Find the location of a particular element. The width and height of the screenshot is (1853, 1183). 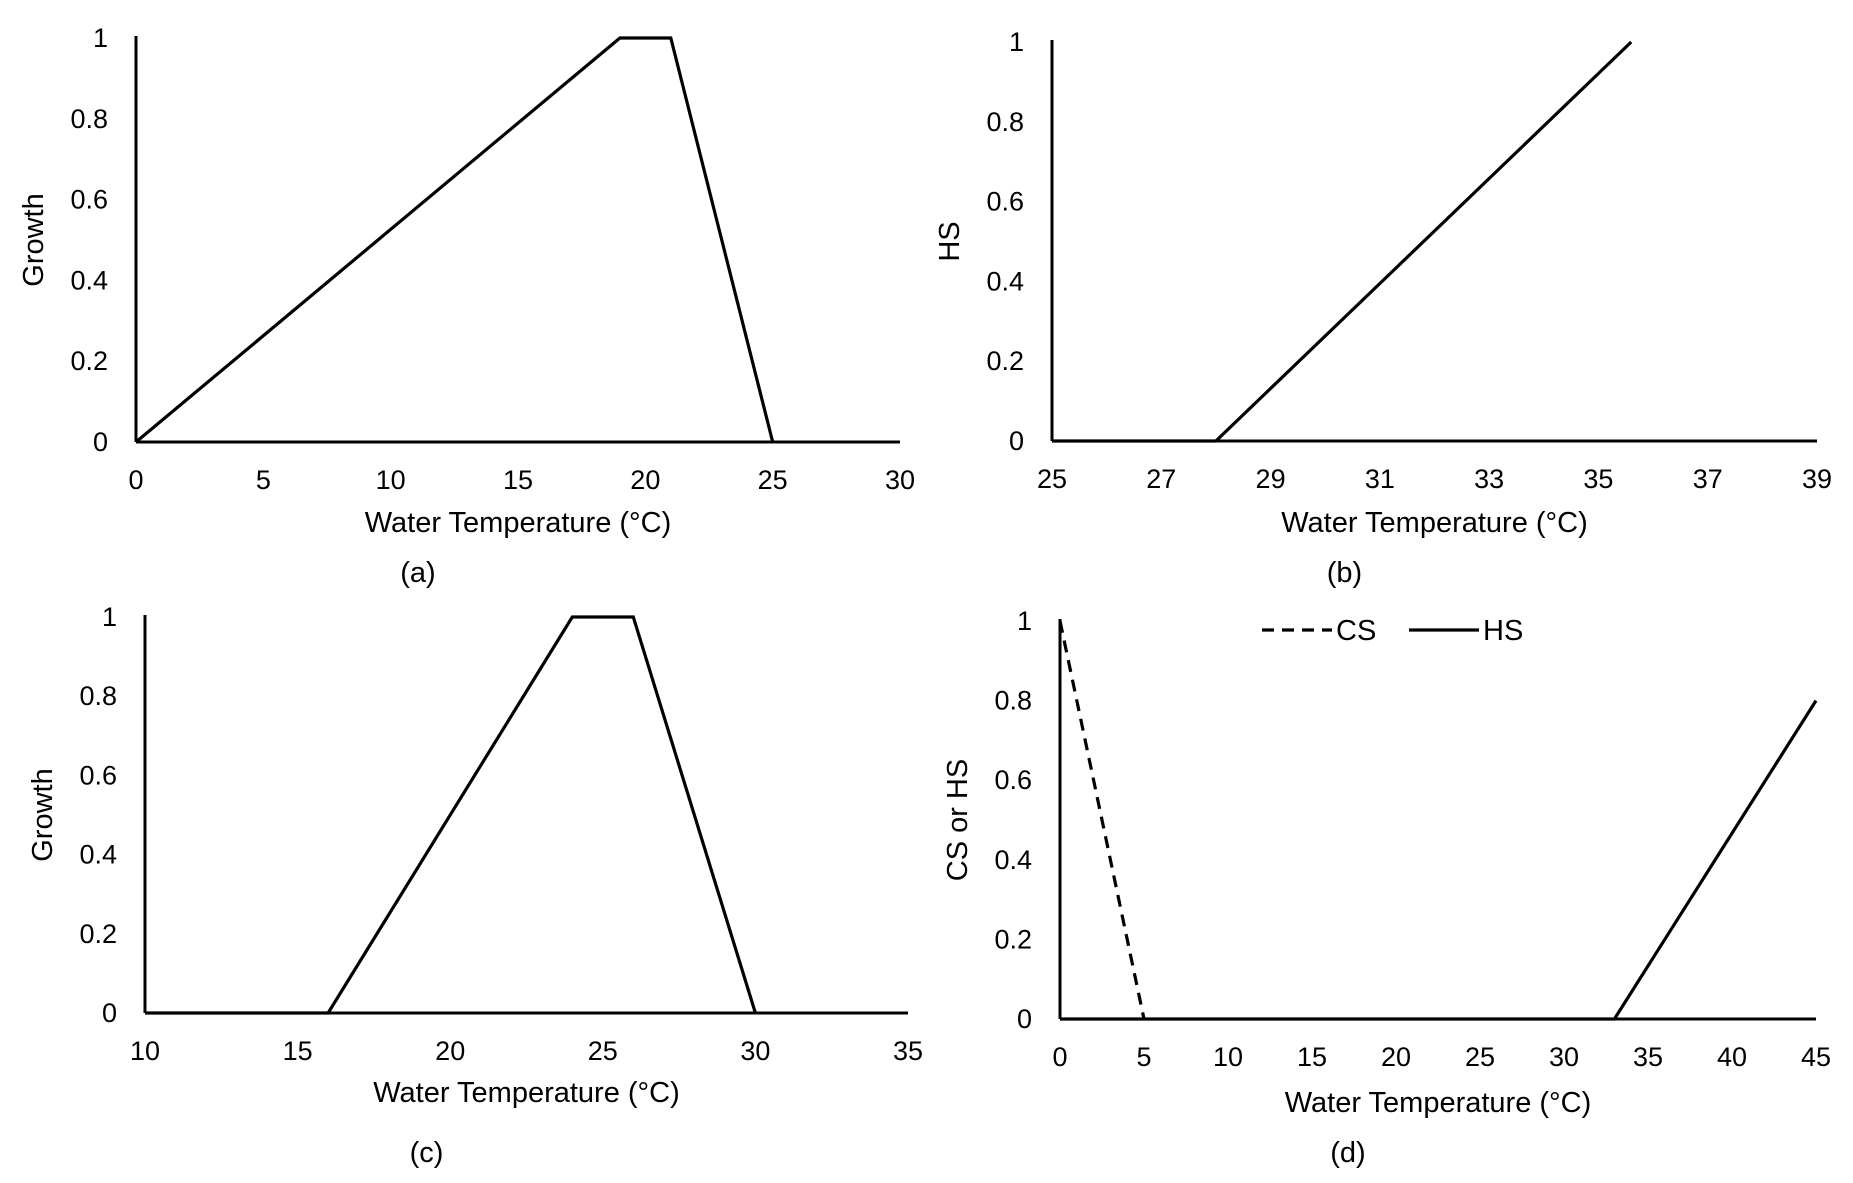

panel-caption: (d) is located at coordinates (1347, 1153).